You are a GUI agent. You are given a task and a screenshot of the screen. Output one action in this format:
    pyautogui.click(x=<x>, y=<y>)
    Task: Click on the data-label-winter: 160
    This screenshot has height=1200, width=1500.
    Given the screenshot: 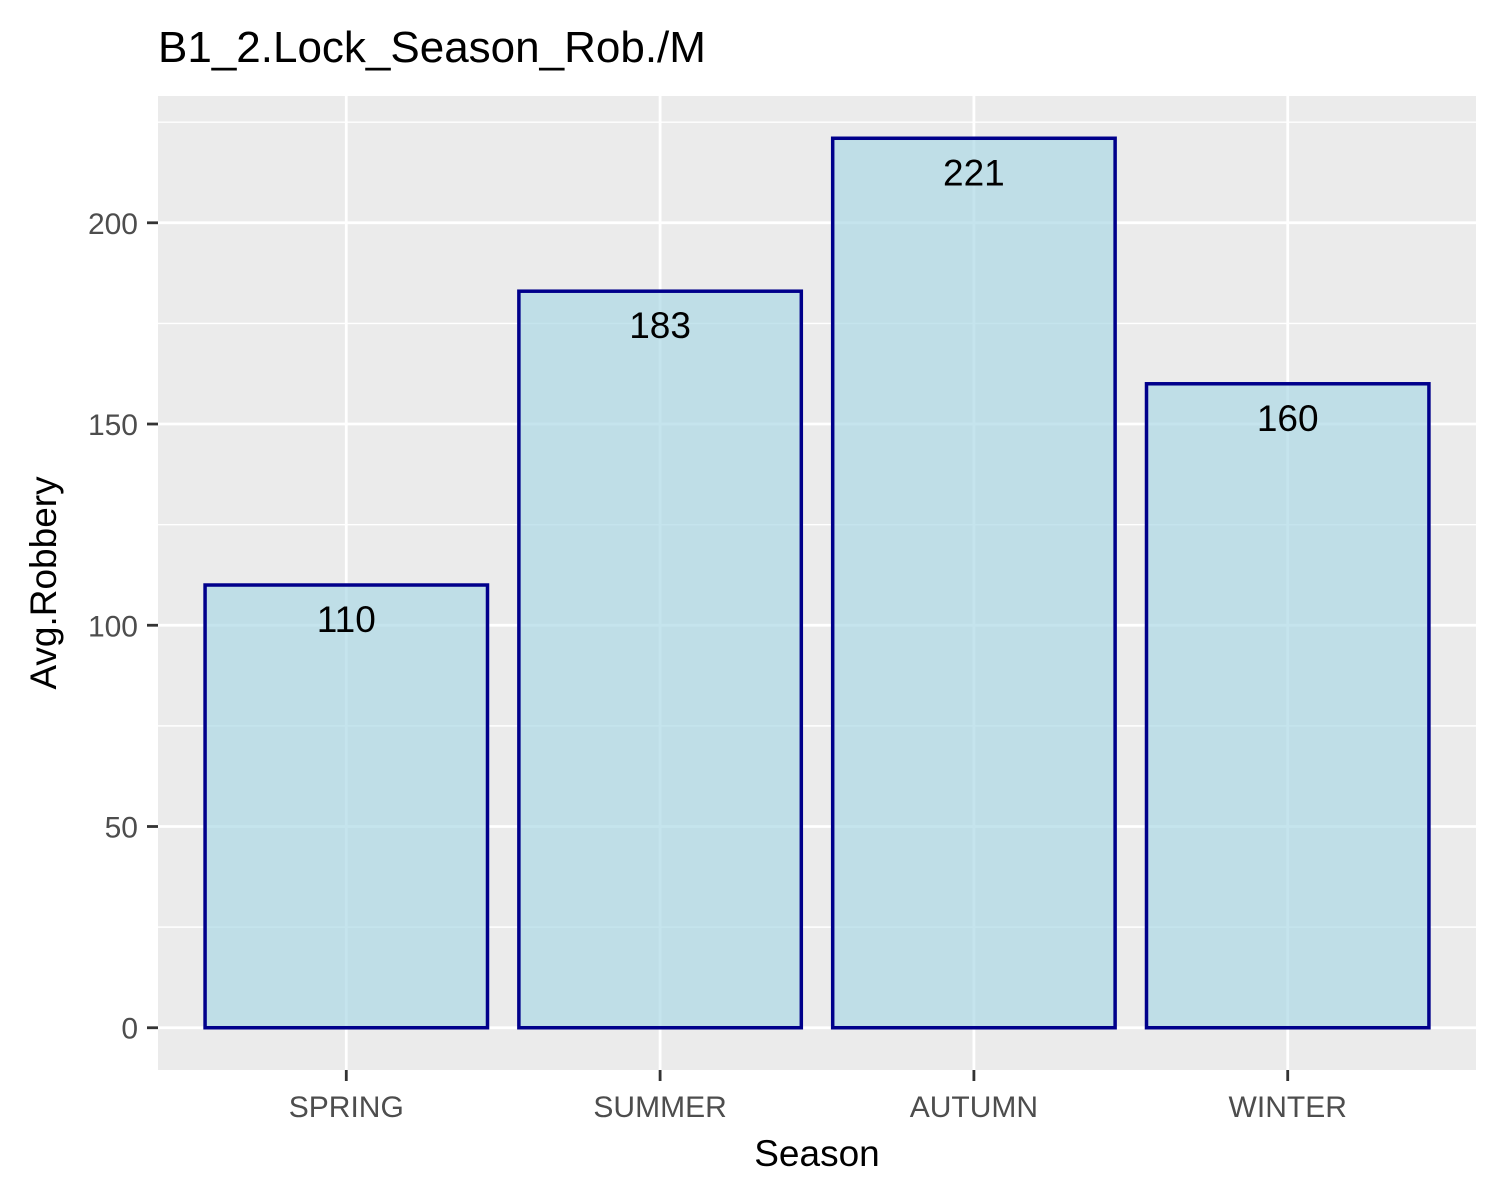 What is the action you would take?
    pyautogui.click(x=1288, y=418)
    